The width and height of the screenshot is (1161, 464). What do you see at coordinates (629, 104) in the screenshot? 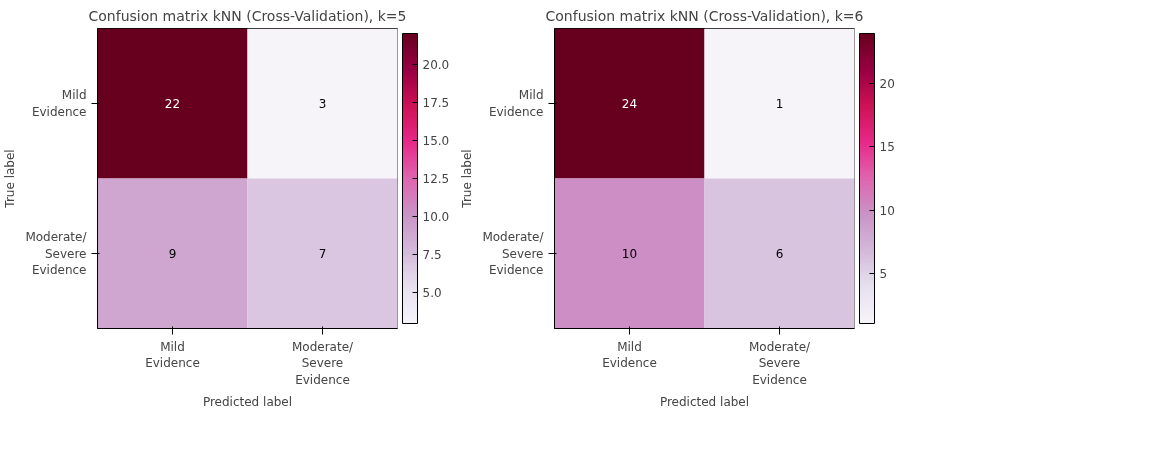
I see `data-label: 24` at bounding box center [629, 104].